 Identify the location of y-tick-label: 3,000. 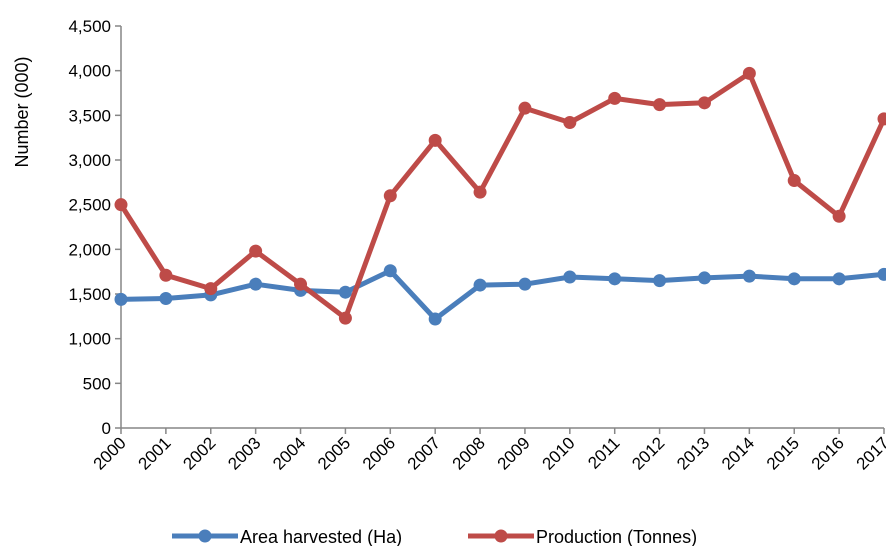
(89, 160).